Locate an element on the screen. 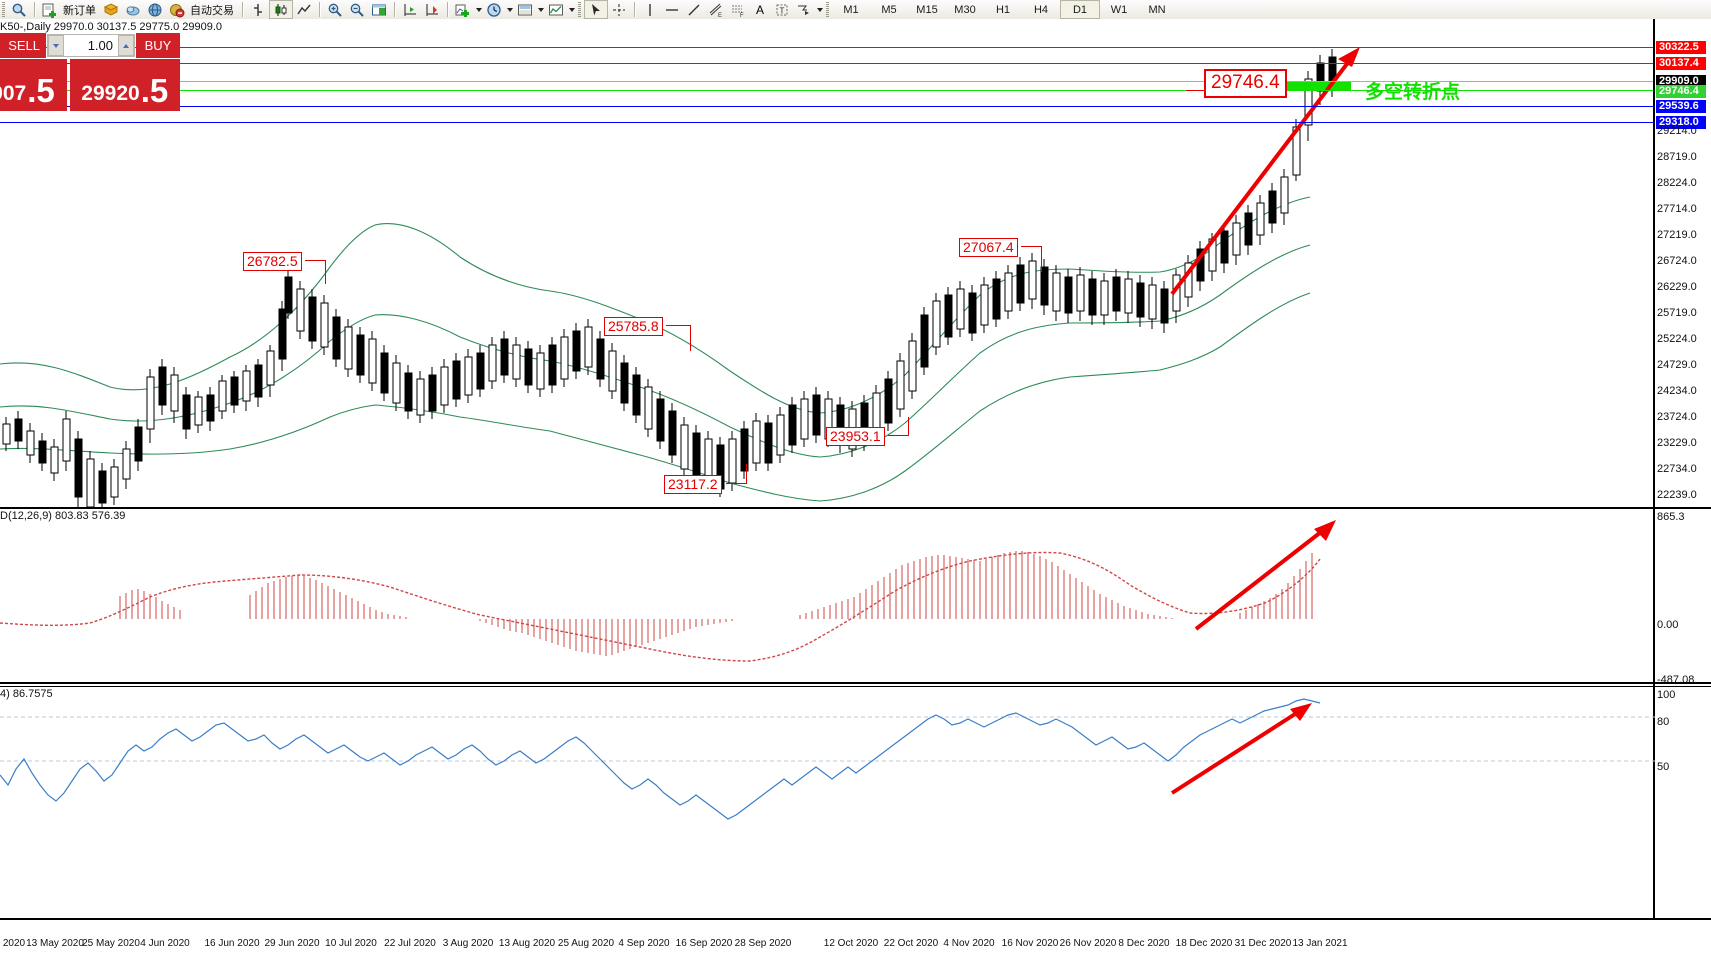 Image resolution: width=1711 pixels, height=958 pixels. price-tick: 28224.0 is located at coordinates (1677, 183).